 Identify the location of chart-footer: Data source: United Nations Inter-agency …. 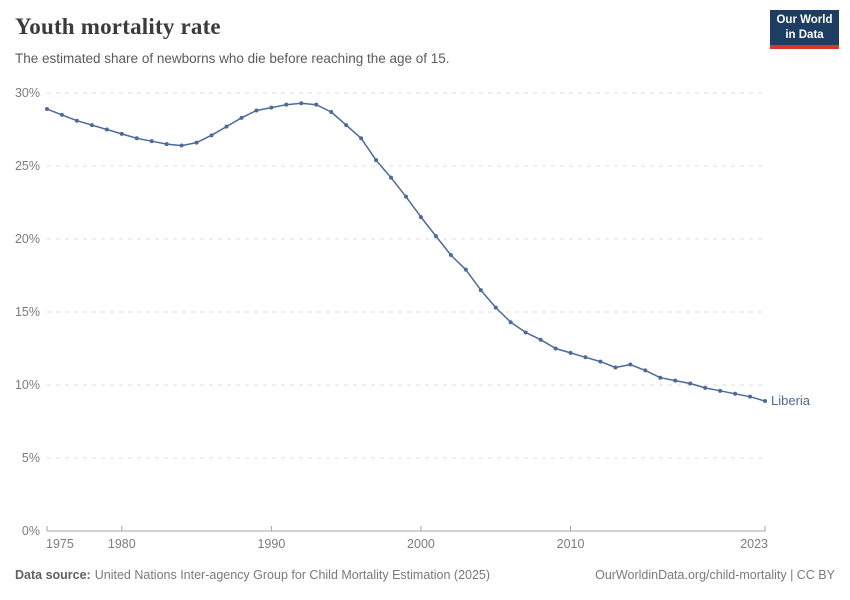
(425, 575).